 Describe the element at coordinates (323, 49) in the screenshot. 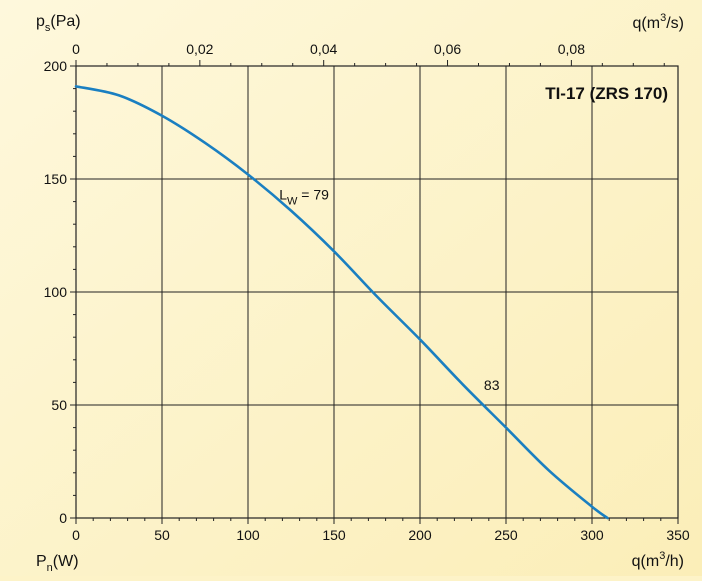

I see `top-tick-label: 0,04` at that location.